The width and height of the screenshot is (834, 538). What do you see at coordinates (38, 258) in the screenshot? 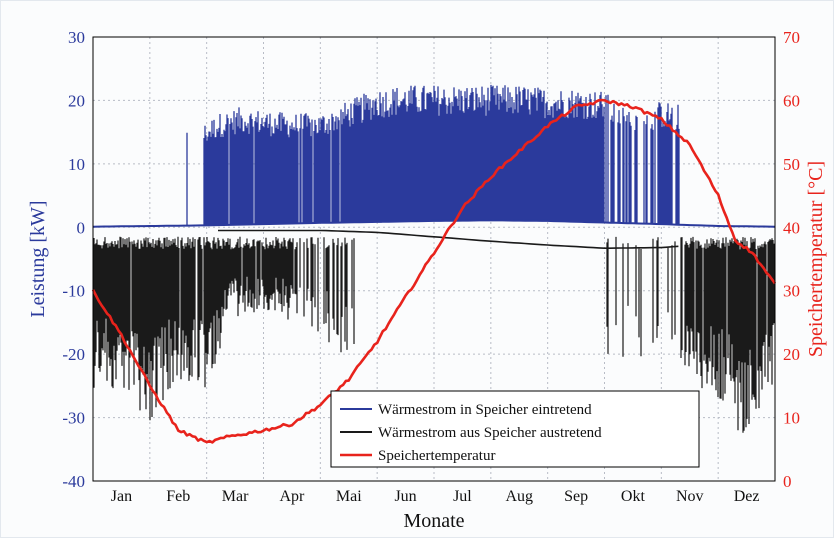
I see `y-axis-left-label: Leistung [kW]` at bounding box center [38, 258].